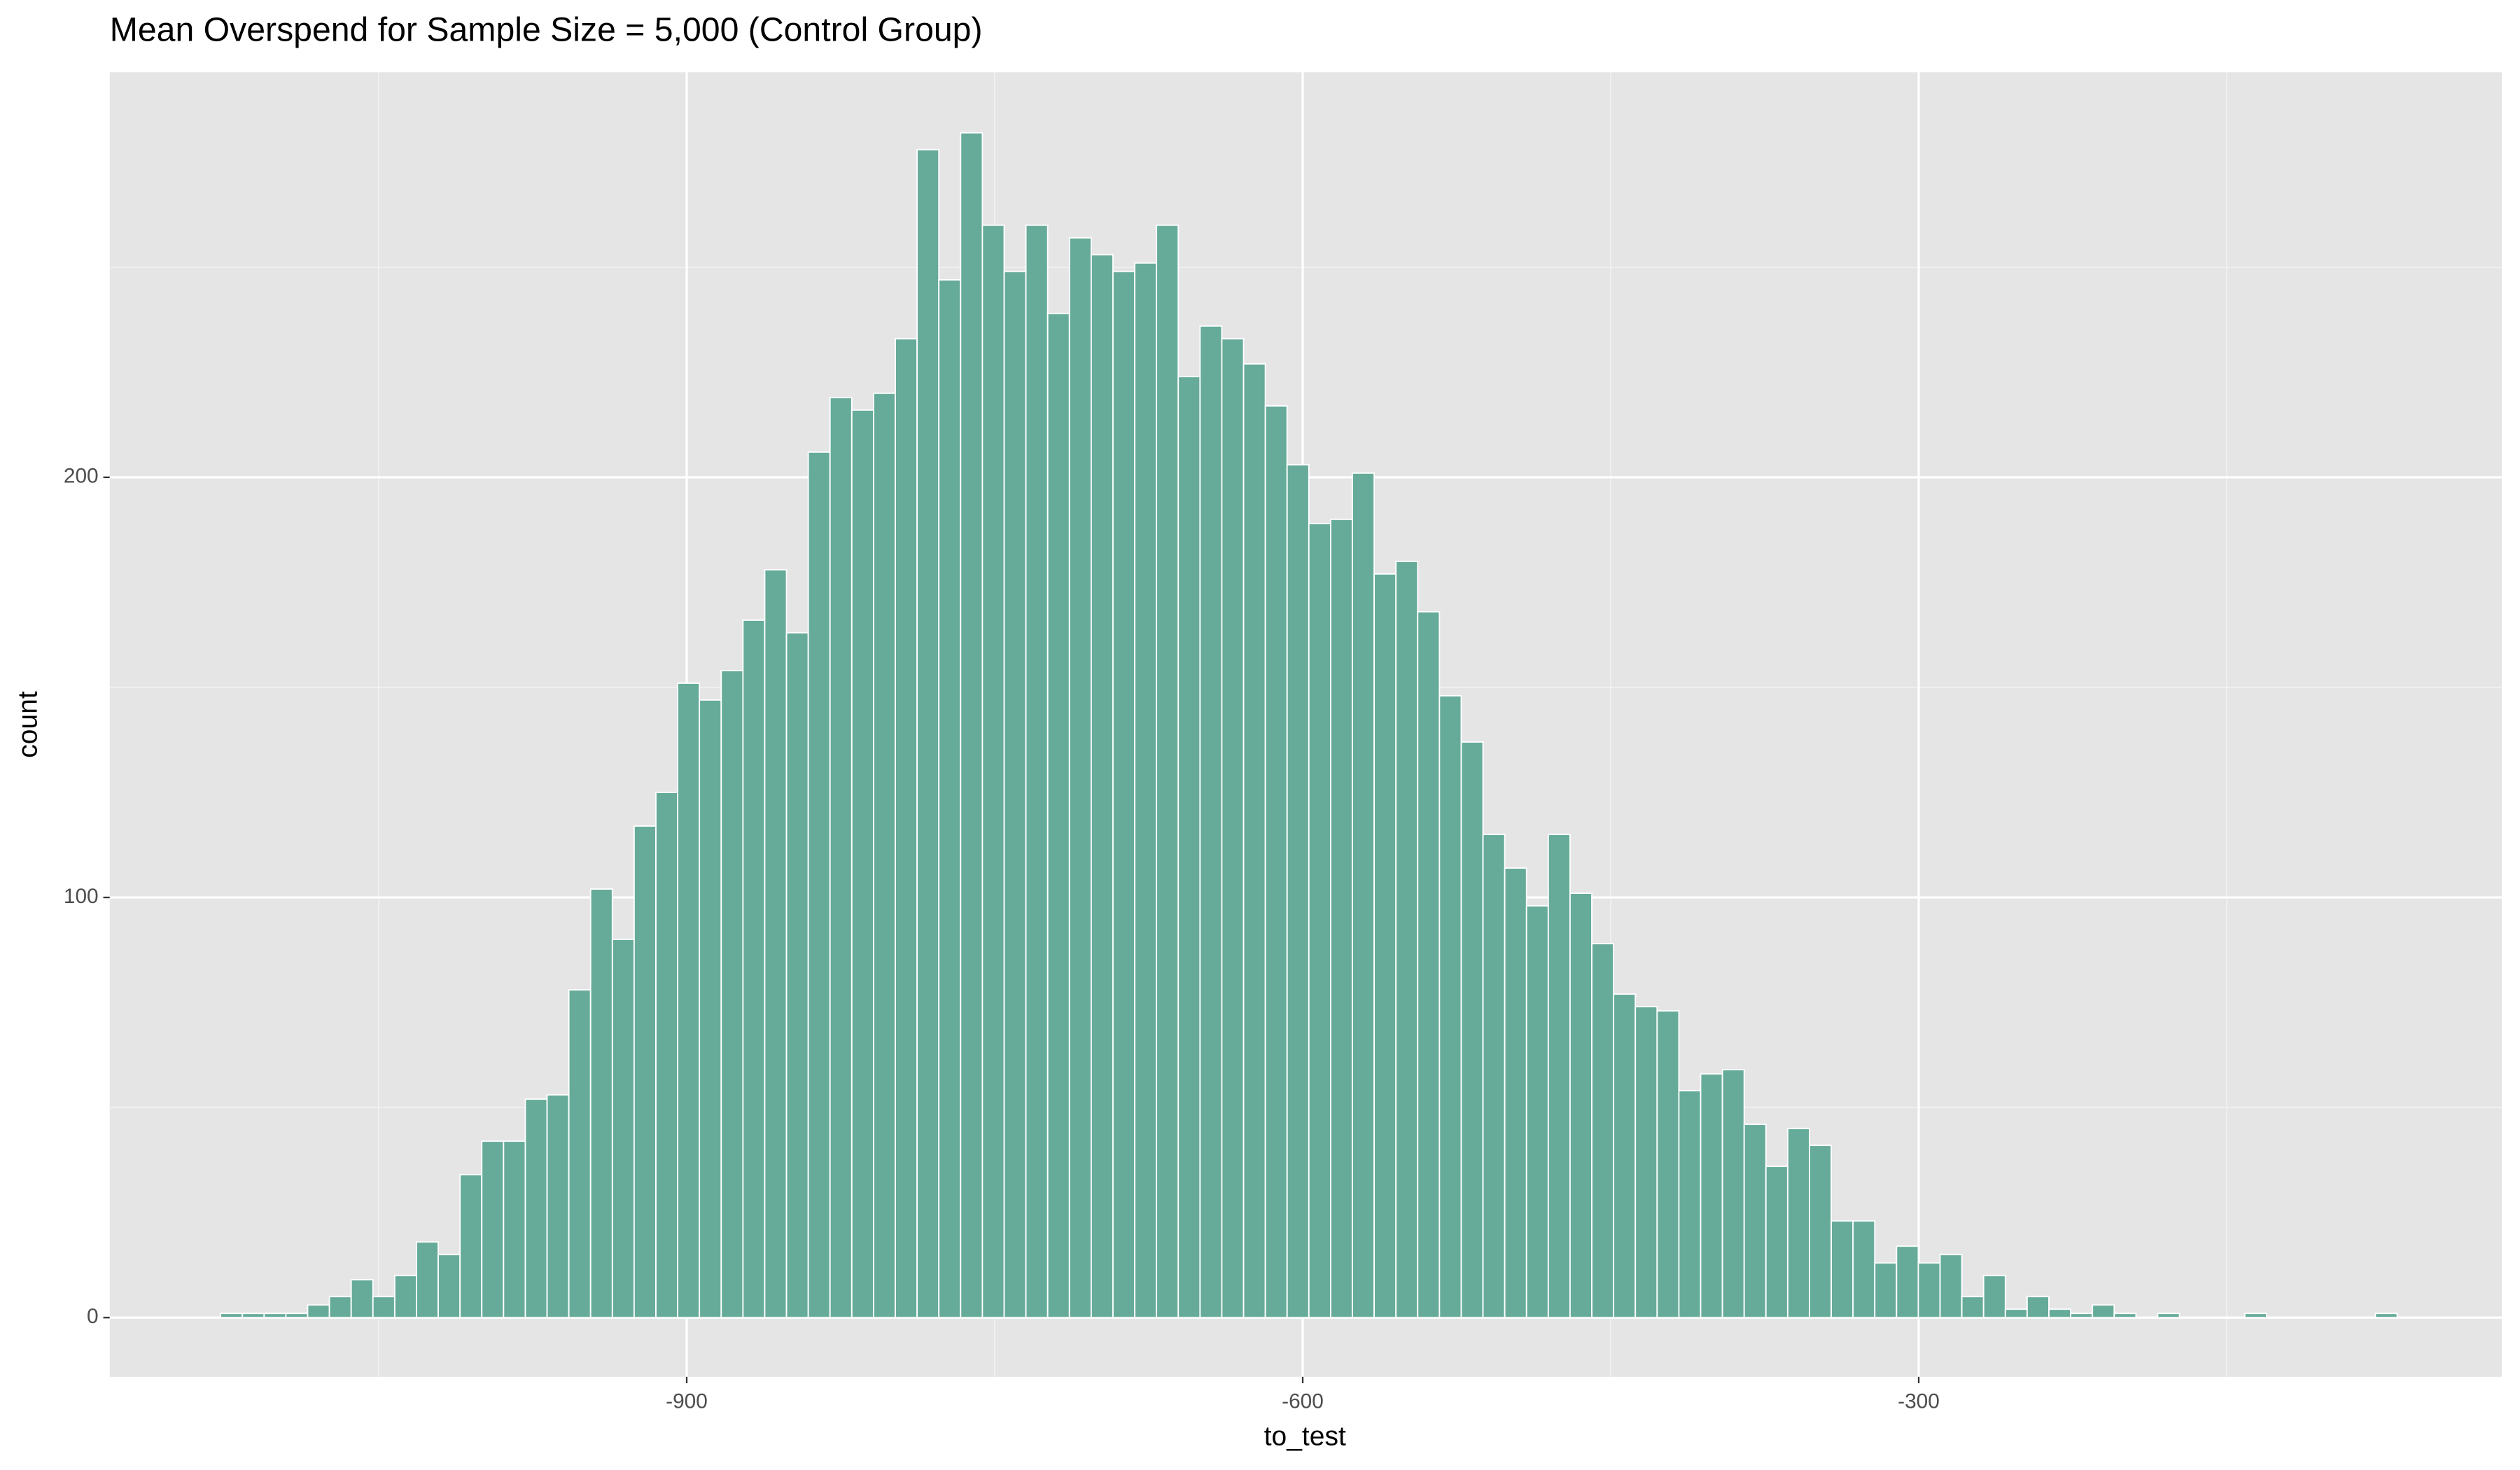  Describe the element at coordinates (1303, 1401) in the screenshot. I see `x-tick-label: -600` at that location.